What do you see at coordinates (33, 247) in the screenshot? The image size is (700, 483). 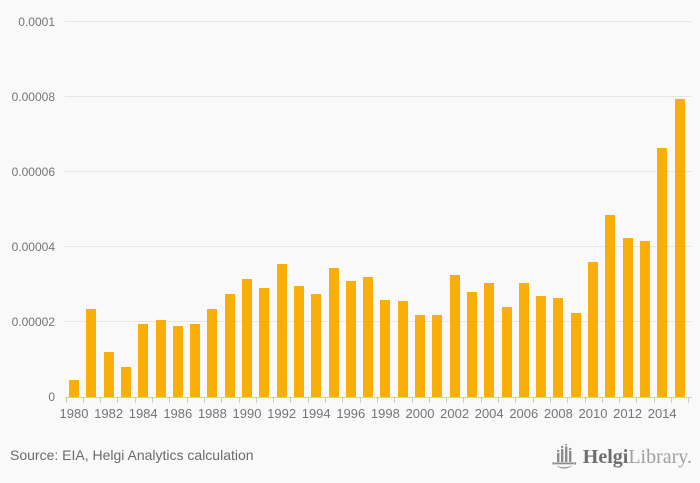 I see `y-tick-label: 0.00004` at bounding box center [33, 247].